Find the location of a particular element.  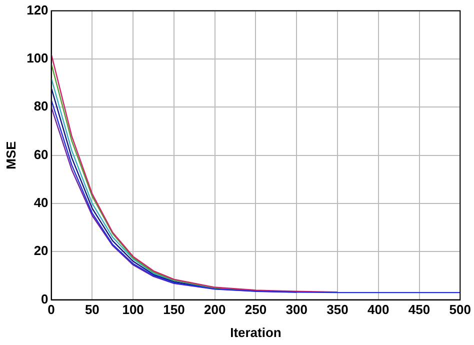

y-axis-title: MSE is located at coordinates (10, 155).